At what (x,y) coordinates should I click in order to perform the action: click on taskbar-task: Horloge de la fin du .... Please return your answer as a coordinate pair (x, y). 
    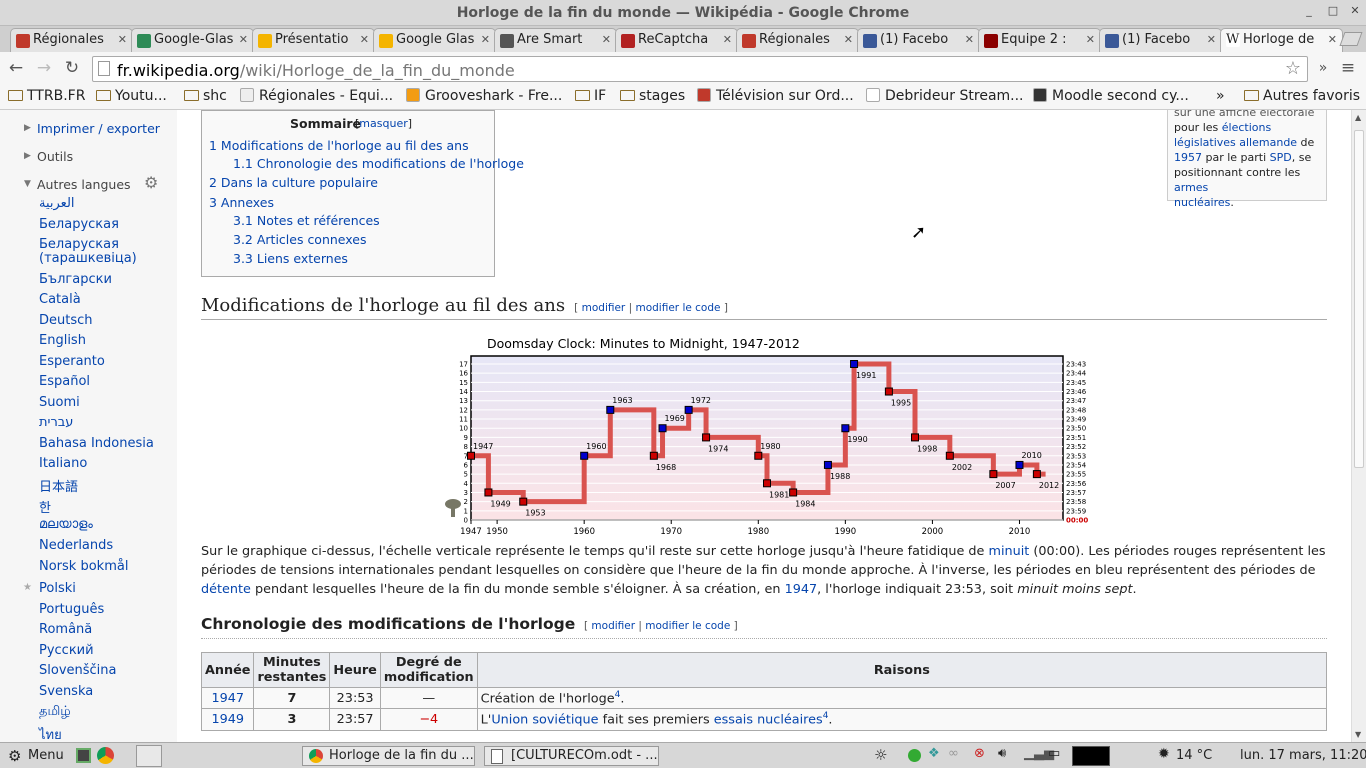
    Looking at the image, I should click on (388, 756).